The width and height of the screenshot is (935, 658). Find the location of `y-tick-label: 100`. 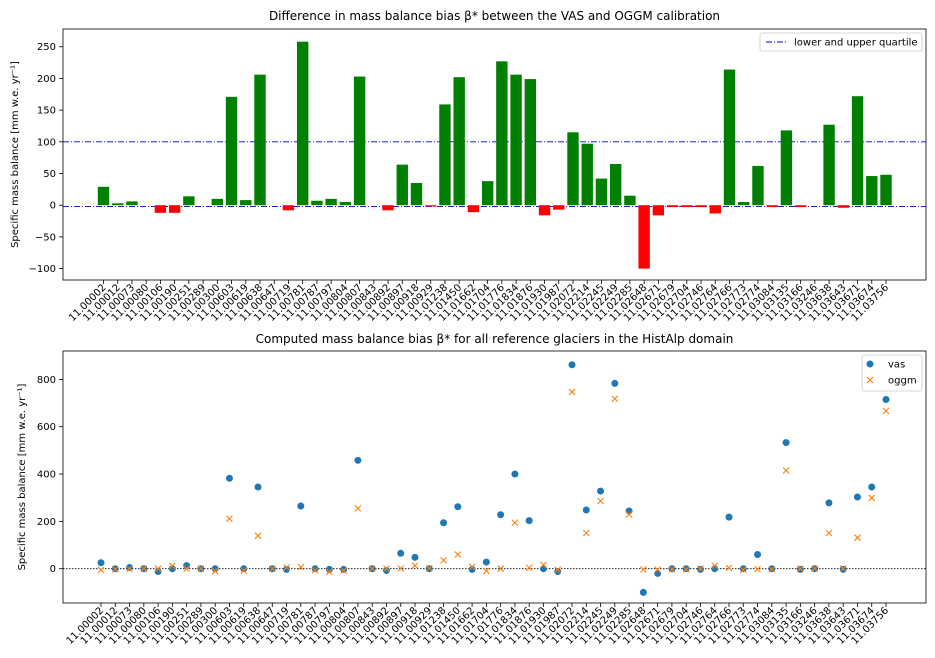

y-tick-label: 100 is located at coordinates (46, 142).